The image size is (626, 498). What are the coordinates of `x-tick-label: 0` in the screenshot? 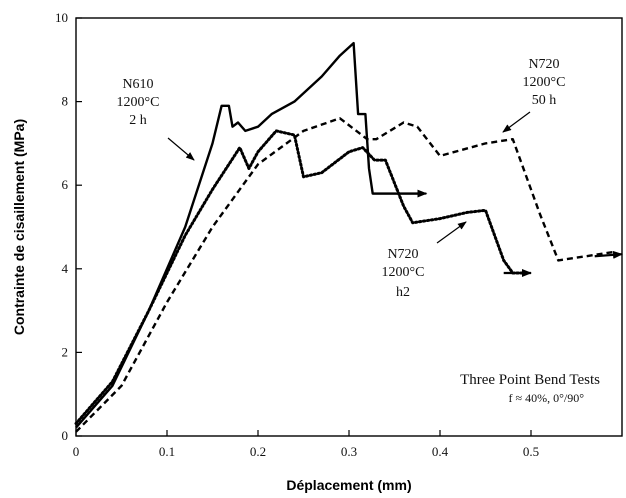 It's located at (76, 451).